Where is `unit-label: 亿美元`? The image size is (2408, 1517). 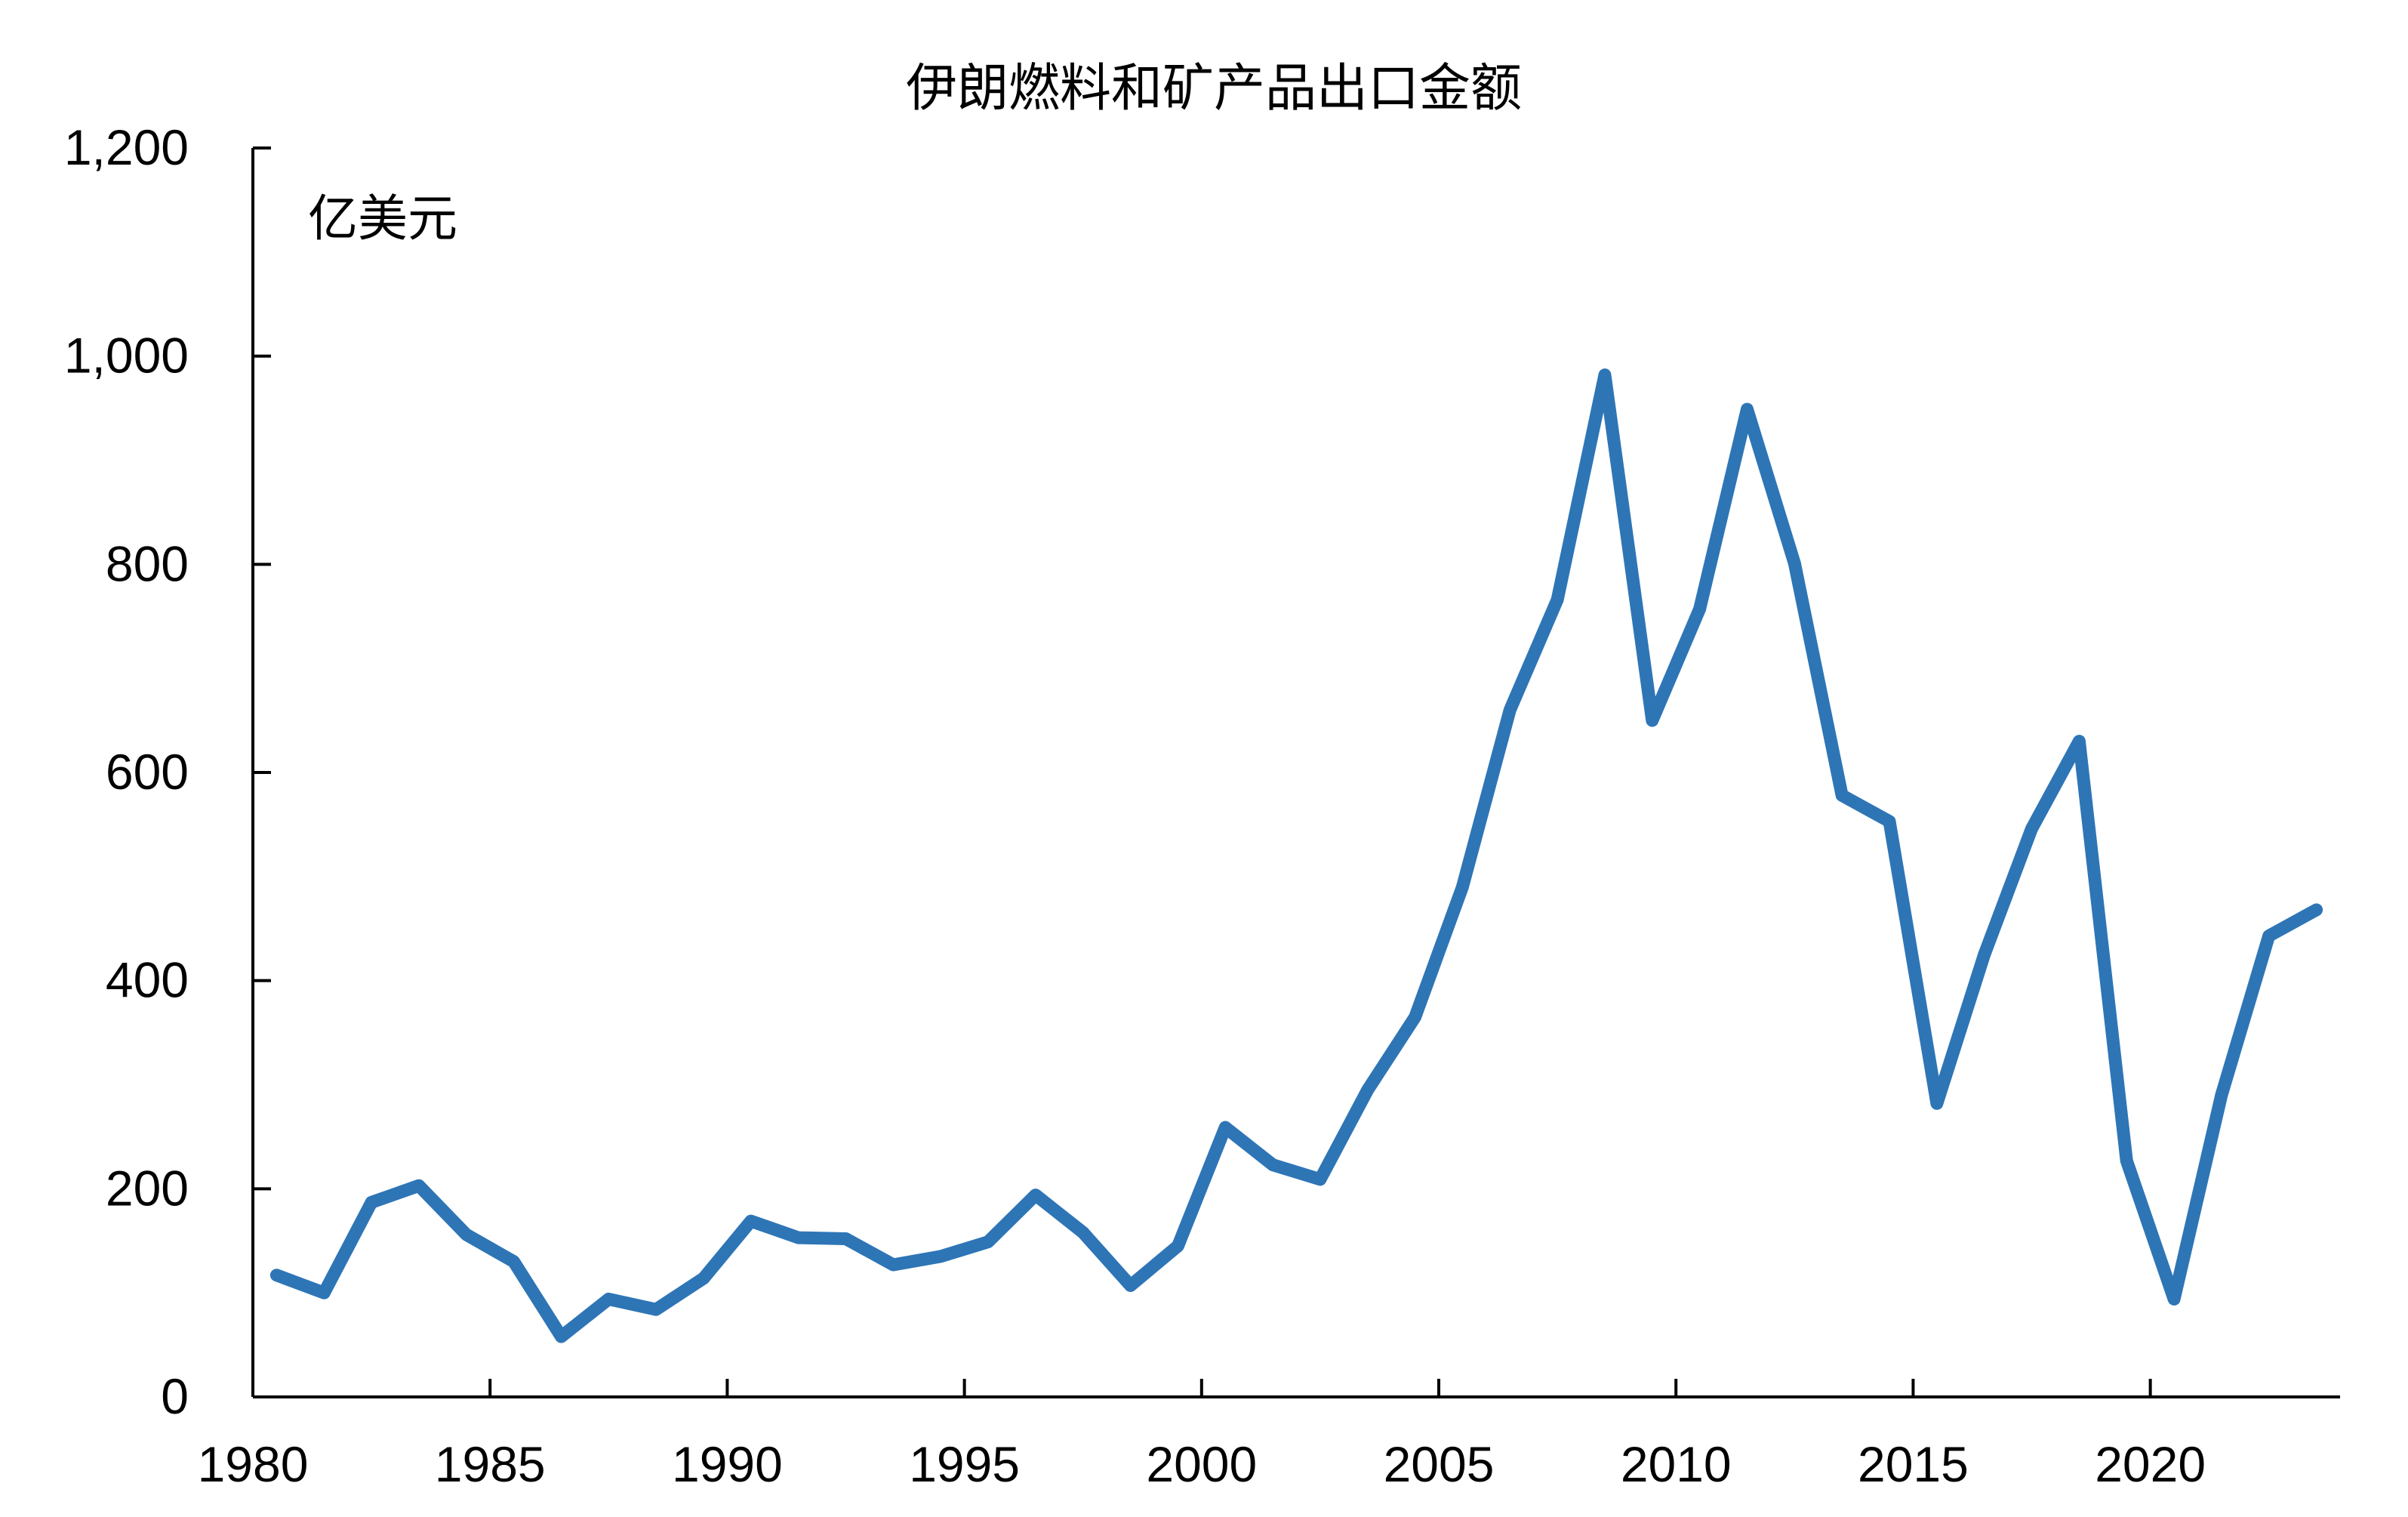 unit-label: 亿美元 is located at coordinates (382, 219).